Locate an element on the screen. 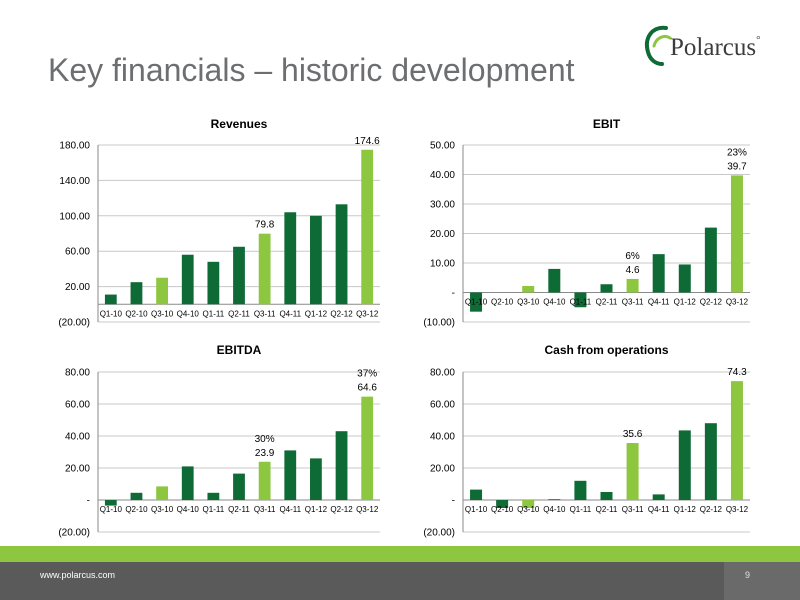 The height and width of the screenshot is (600, 800). margin-label: 23% is located at coordinates (737, 152).